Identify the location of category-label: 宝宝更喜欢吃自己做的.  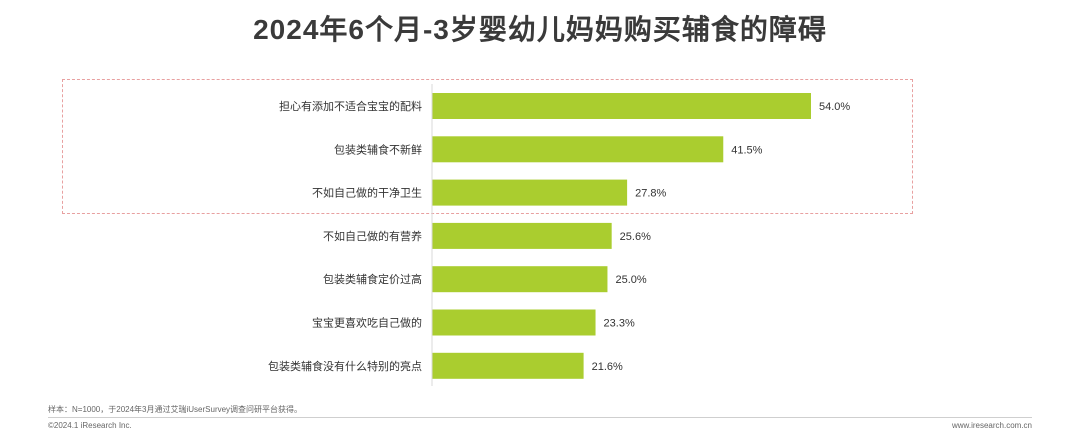
(367, 323).